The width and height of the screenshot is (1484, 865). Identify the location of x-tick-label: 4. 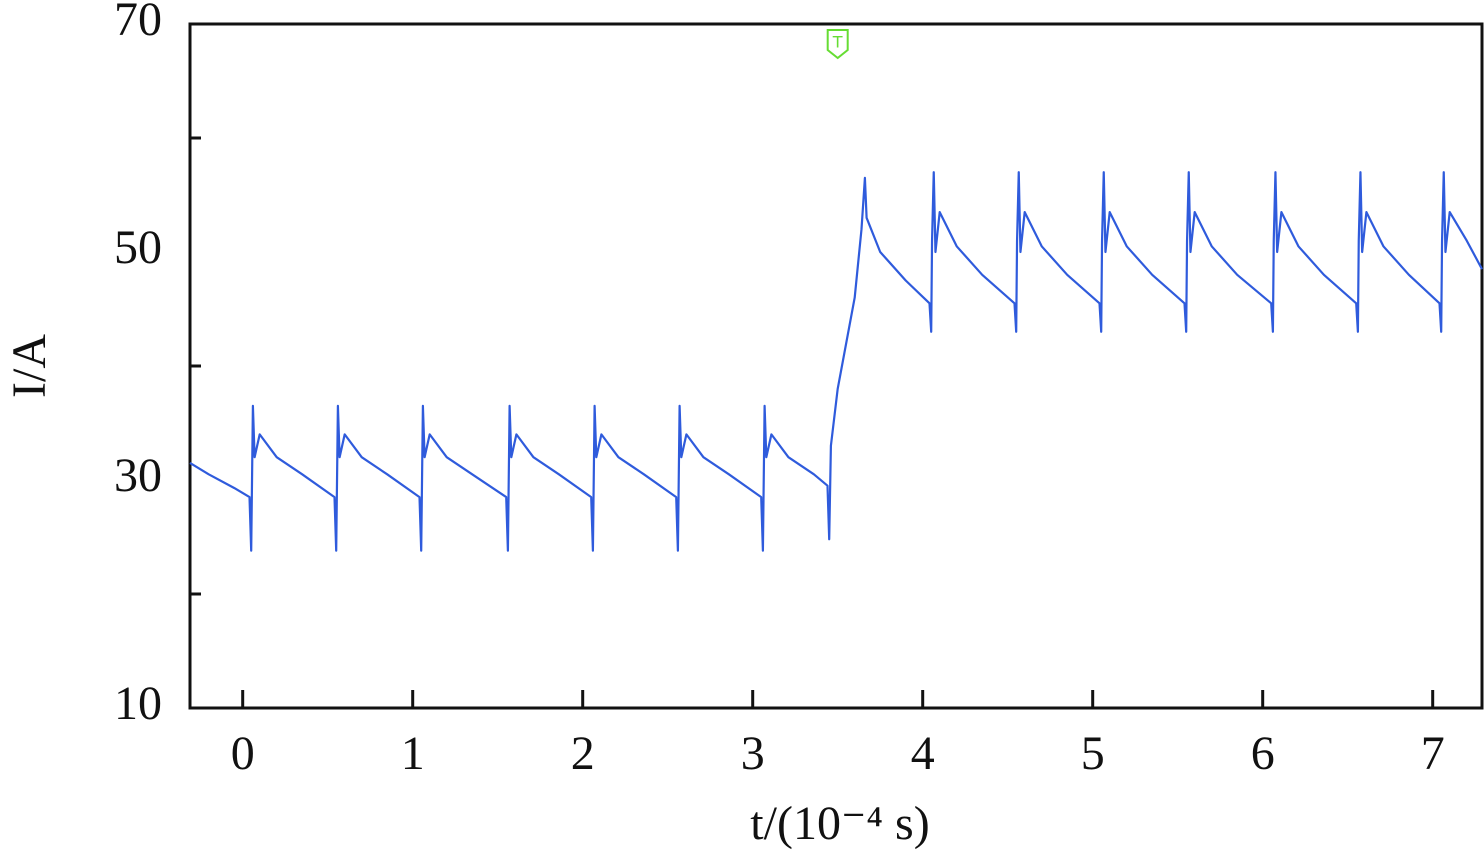
(923, 753).